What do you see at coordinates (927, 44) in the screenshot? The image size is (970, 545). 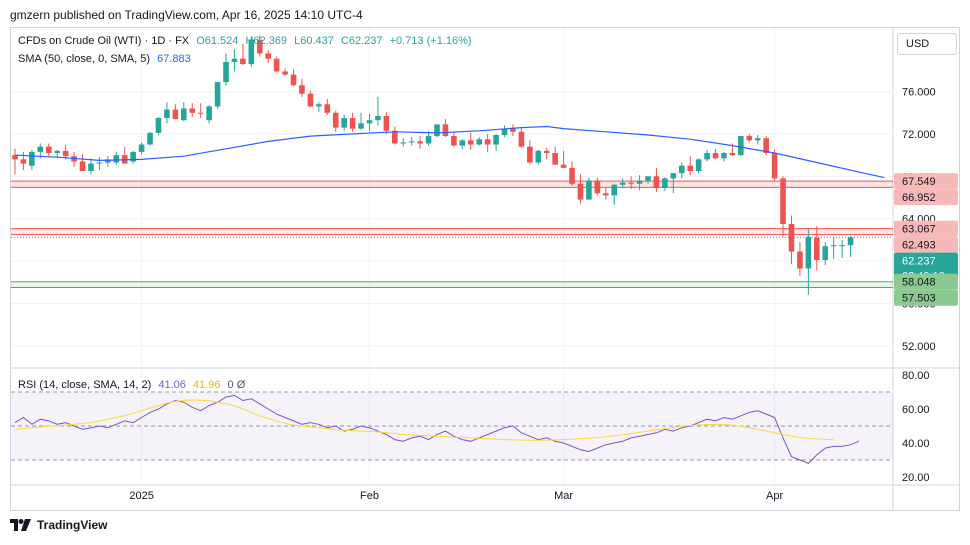 I see `currency-button: USD` at bounding box center [927, 44].